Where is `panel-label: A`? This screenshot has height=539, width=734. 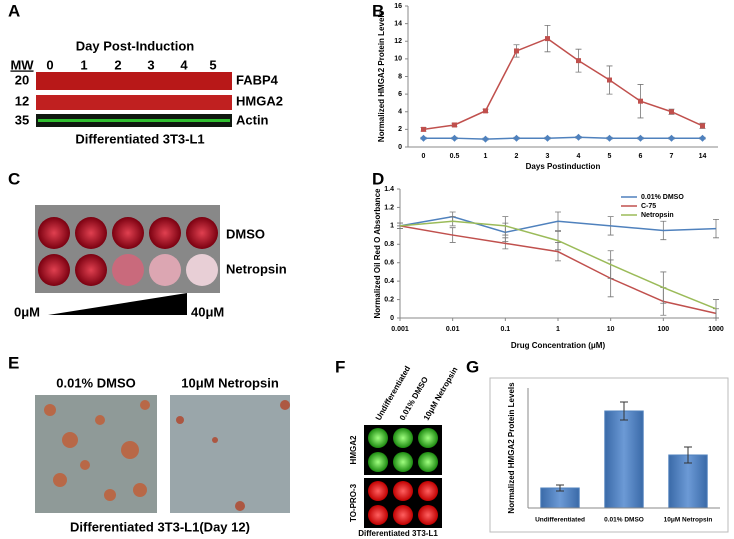 panel-label: A is located at coordinates (14, 10).